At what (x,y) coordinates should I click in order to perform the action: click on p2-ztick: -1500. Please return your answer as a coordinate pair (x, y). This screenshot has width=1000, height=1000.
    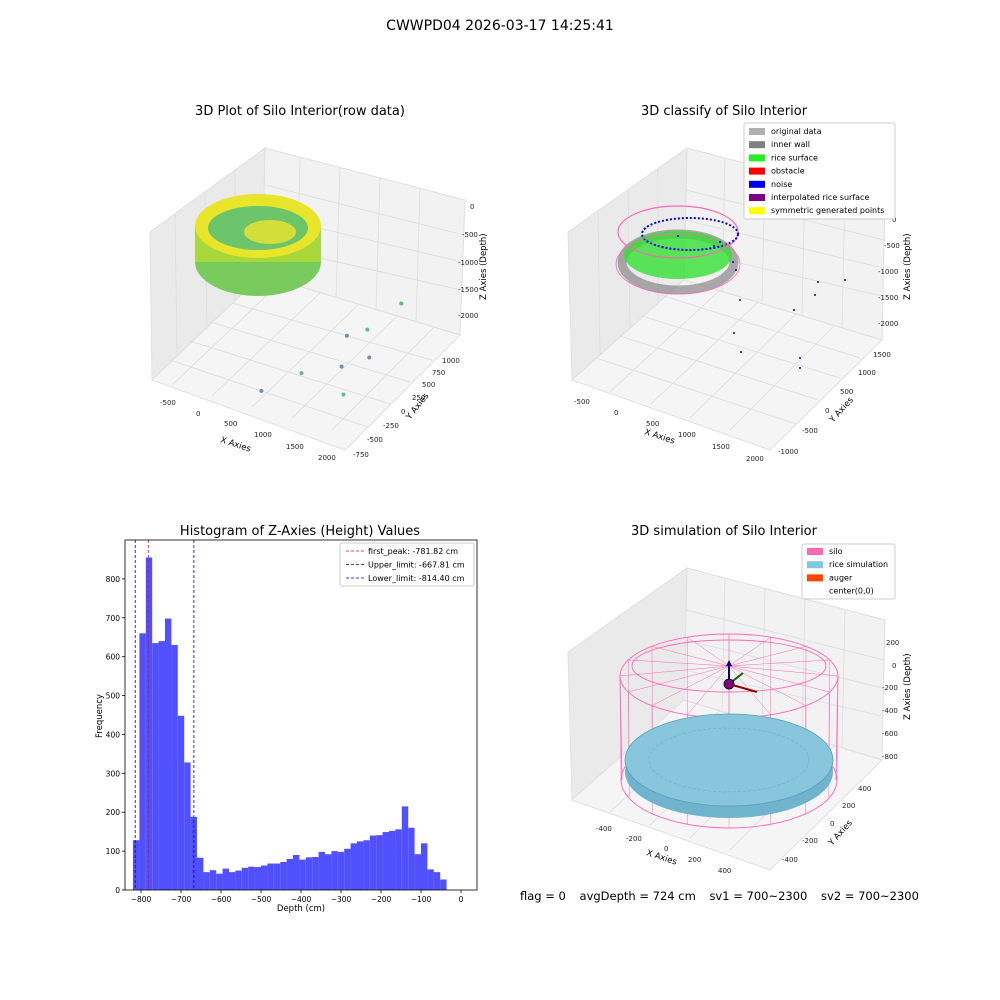
    Looking at the image, I should click on (888, 298).